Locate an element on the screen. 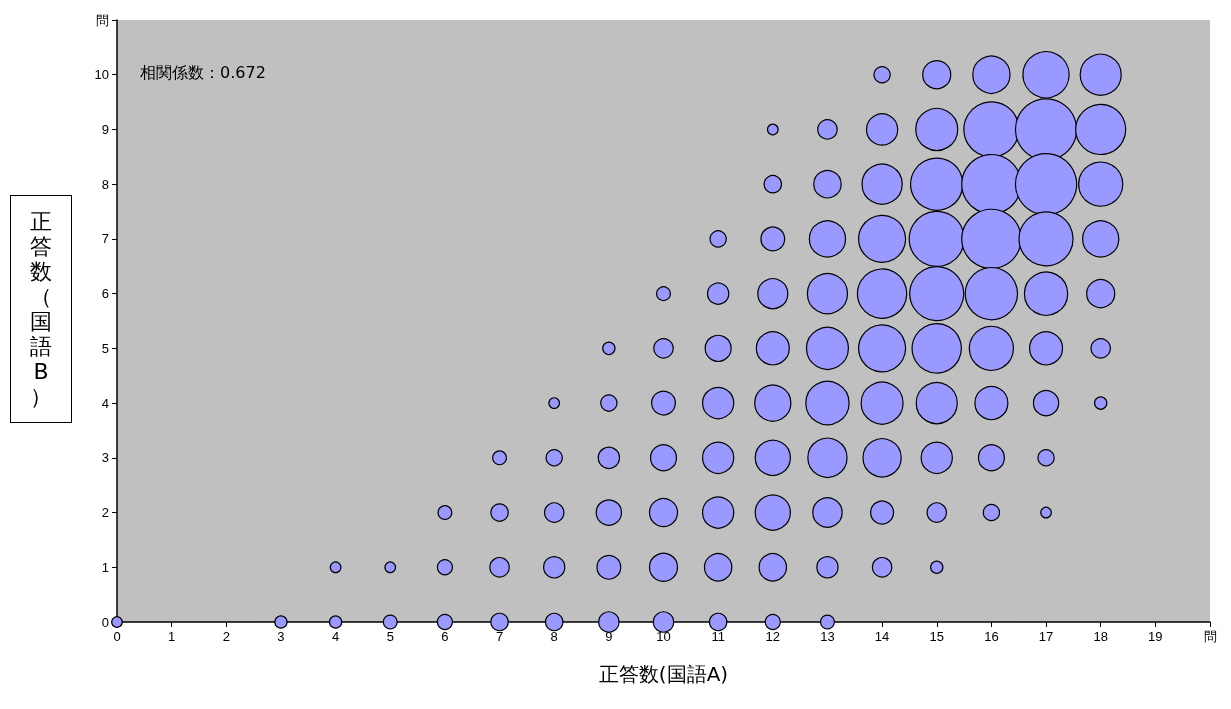  y-tick-label: 5 is located at coordinates (105, 348).